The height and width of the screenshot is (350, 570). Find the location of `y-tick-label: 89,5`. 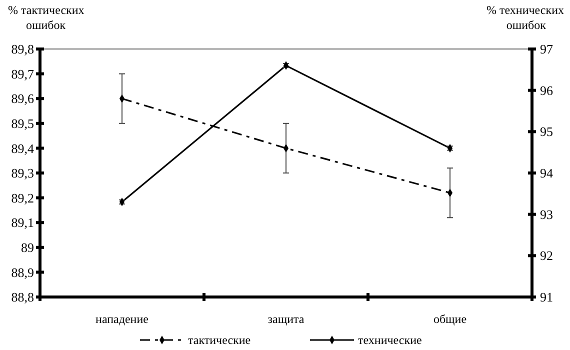

y-tick-label: 89,5 is located at coordinates (22, 123).